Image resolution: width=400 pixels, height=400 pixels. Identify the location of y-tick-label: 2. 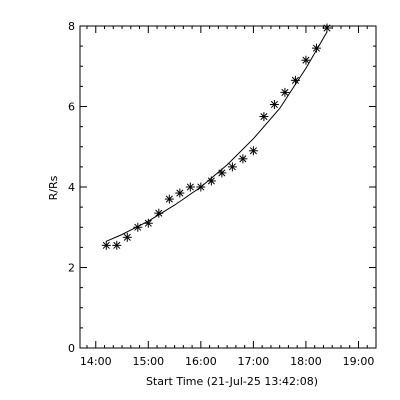
(71, 268).